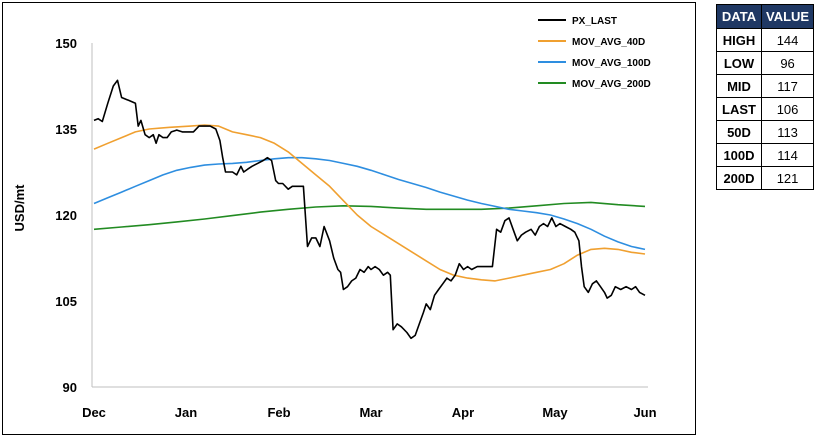 Image resolution: width=824 pixels, height=439 pixels. I want to click on table-row: LOW 96, so click(765, 63).